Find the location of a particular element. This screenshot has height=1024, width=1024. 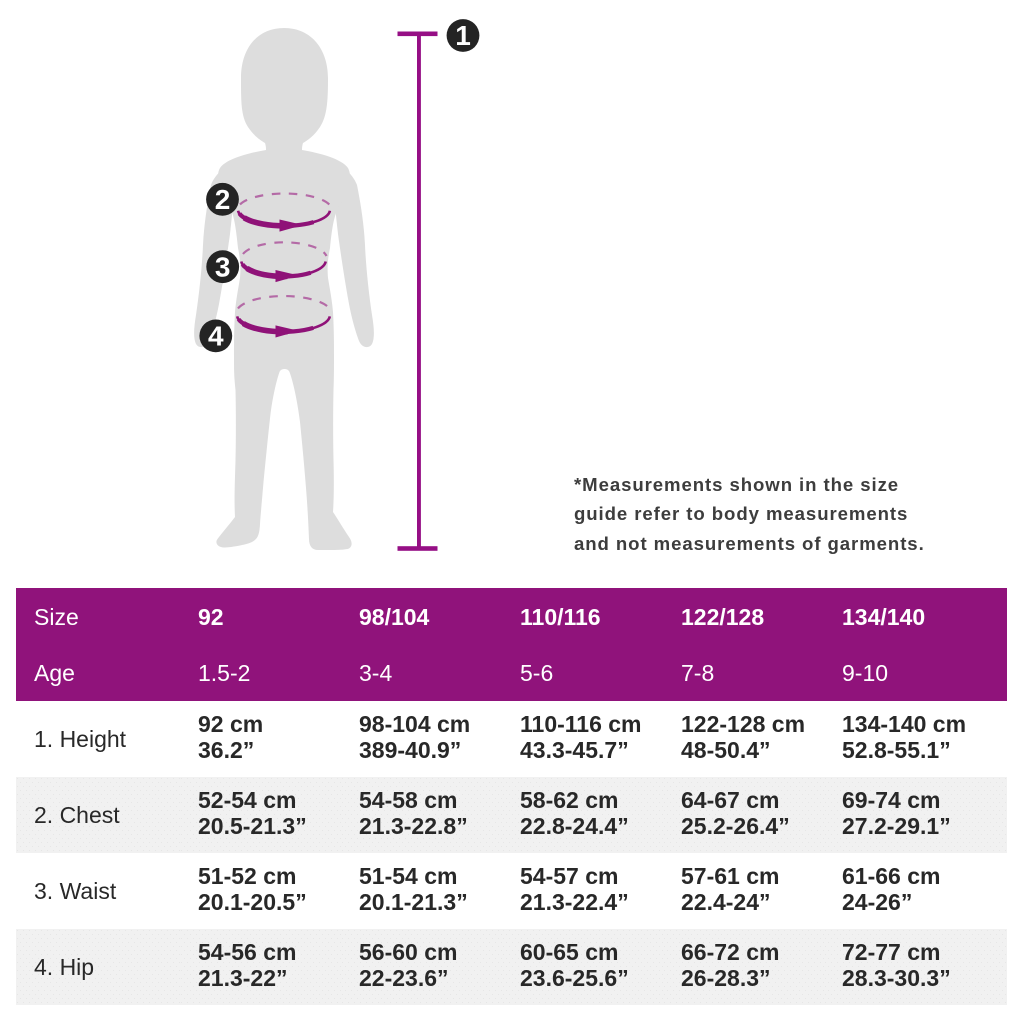

svg-text: 3 is located at coordinates (223, 266).